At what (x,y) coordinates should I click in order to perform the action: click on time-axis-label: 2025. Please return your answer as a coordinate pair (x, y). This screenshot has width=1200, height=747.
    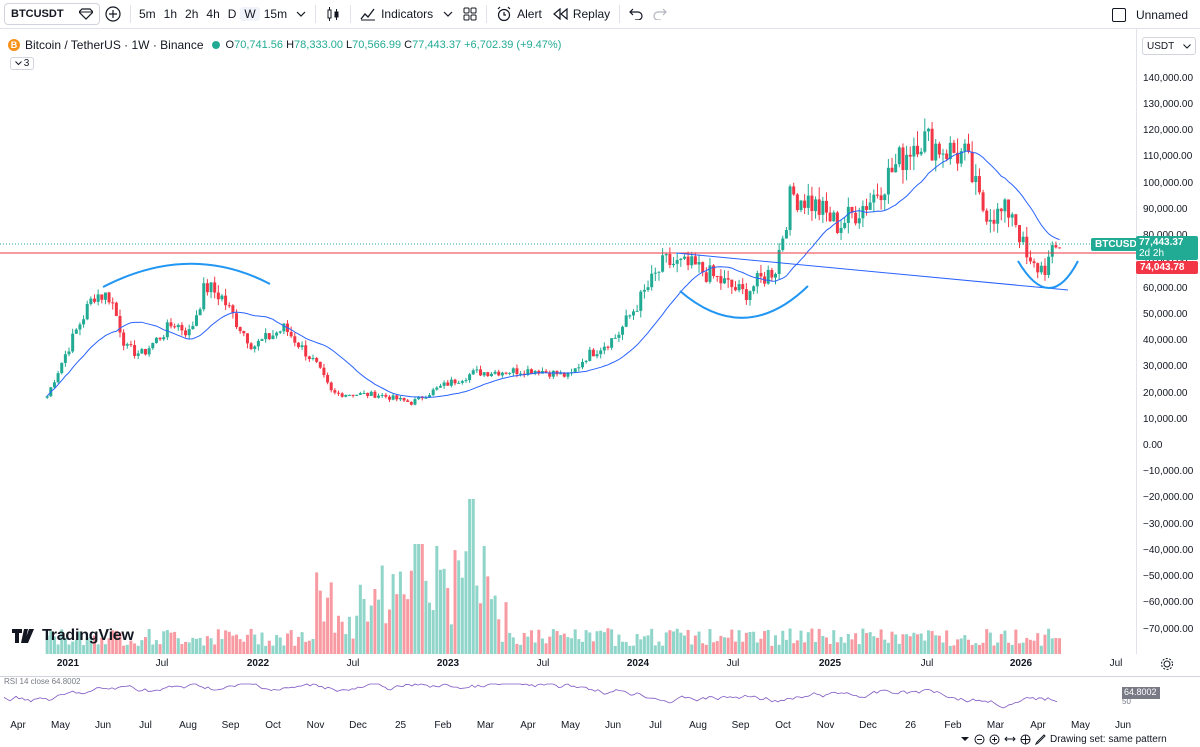
    Looking at the image, I should click on (830, 663).